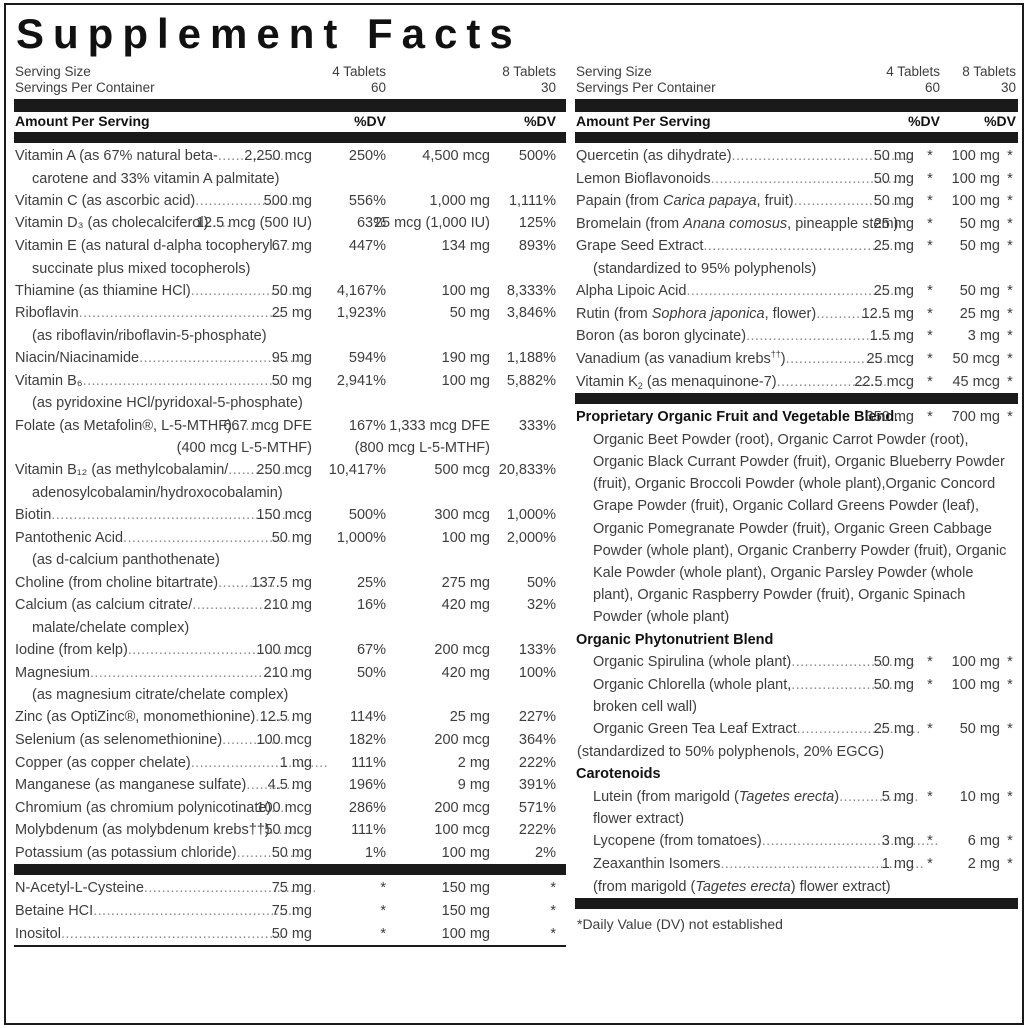  What do you see at coordinates (983, 841) in the screenshot?
I see `amount-8tab: 6 mg` at bounding box center [983, 841].